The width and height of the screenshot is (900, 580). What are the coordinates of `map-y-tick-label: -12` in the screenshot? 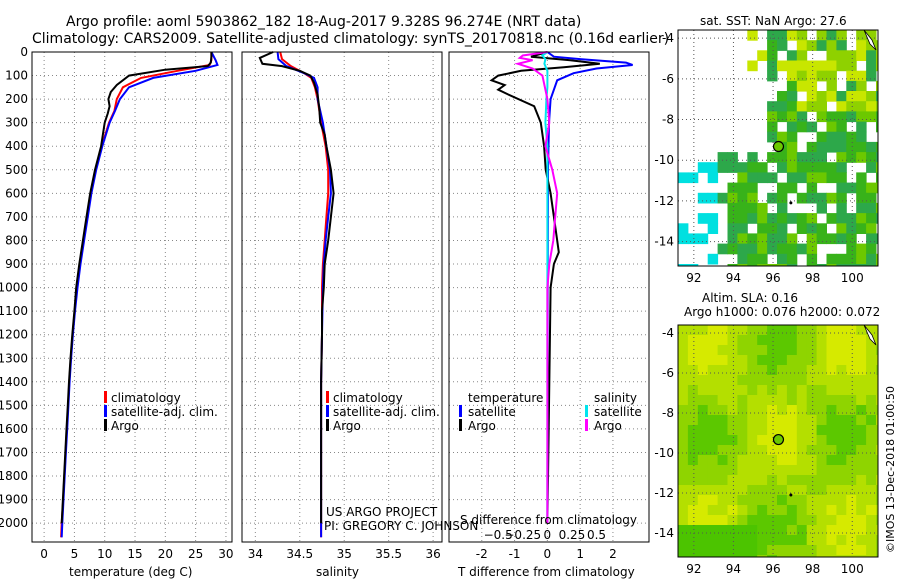 It's located at (664, 201).